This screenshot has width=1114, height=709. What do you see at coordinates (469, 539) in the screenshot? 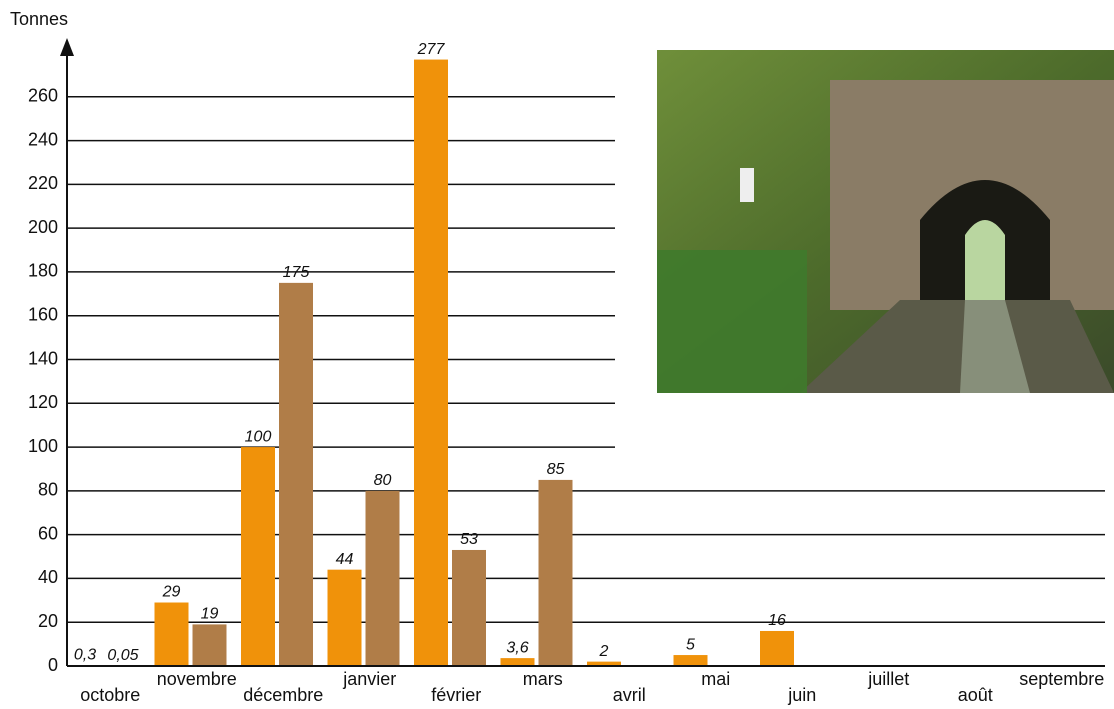
I see `value-label: 53` at bounding box center [469, 539].